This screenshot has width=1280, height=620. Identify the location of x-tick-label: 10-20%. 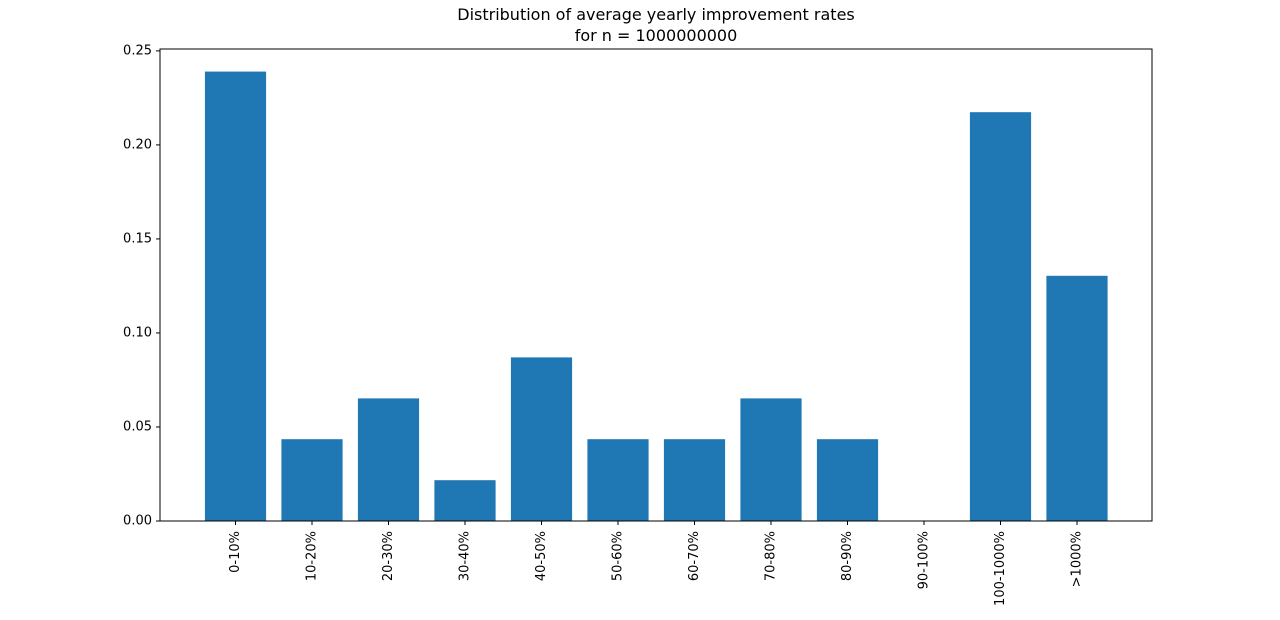
(312, 556).